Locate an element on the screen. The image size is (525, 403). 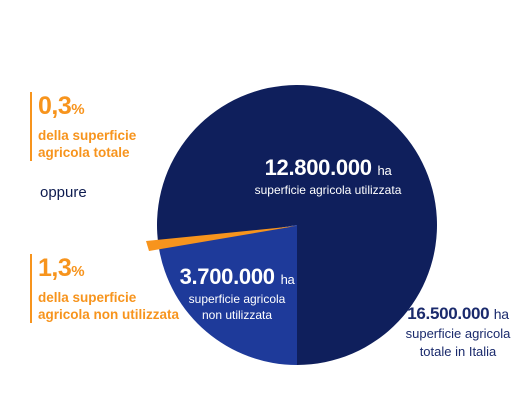
callout-bottom-description: della superficie agricola non utilizzata is located at coordinates (109, 306).